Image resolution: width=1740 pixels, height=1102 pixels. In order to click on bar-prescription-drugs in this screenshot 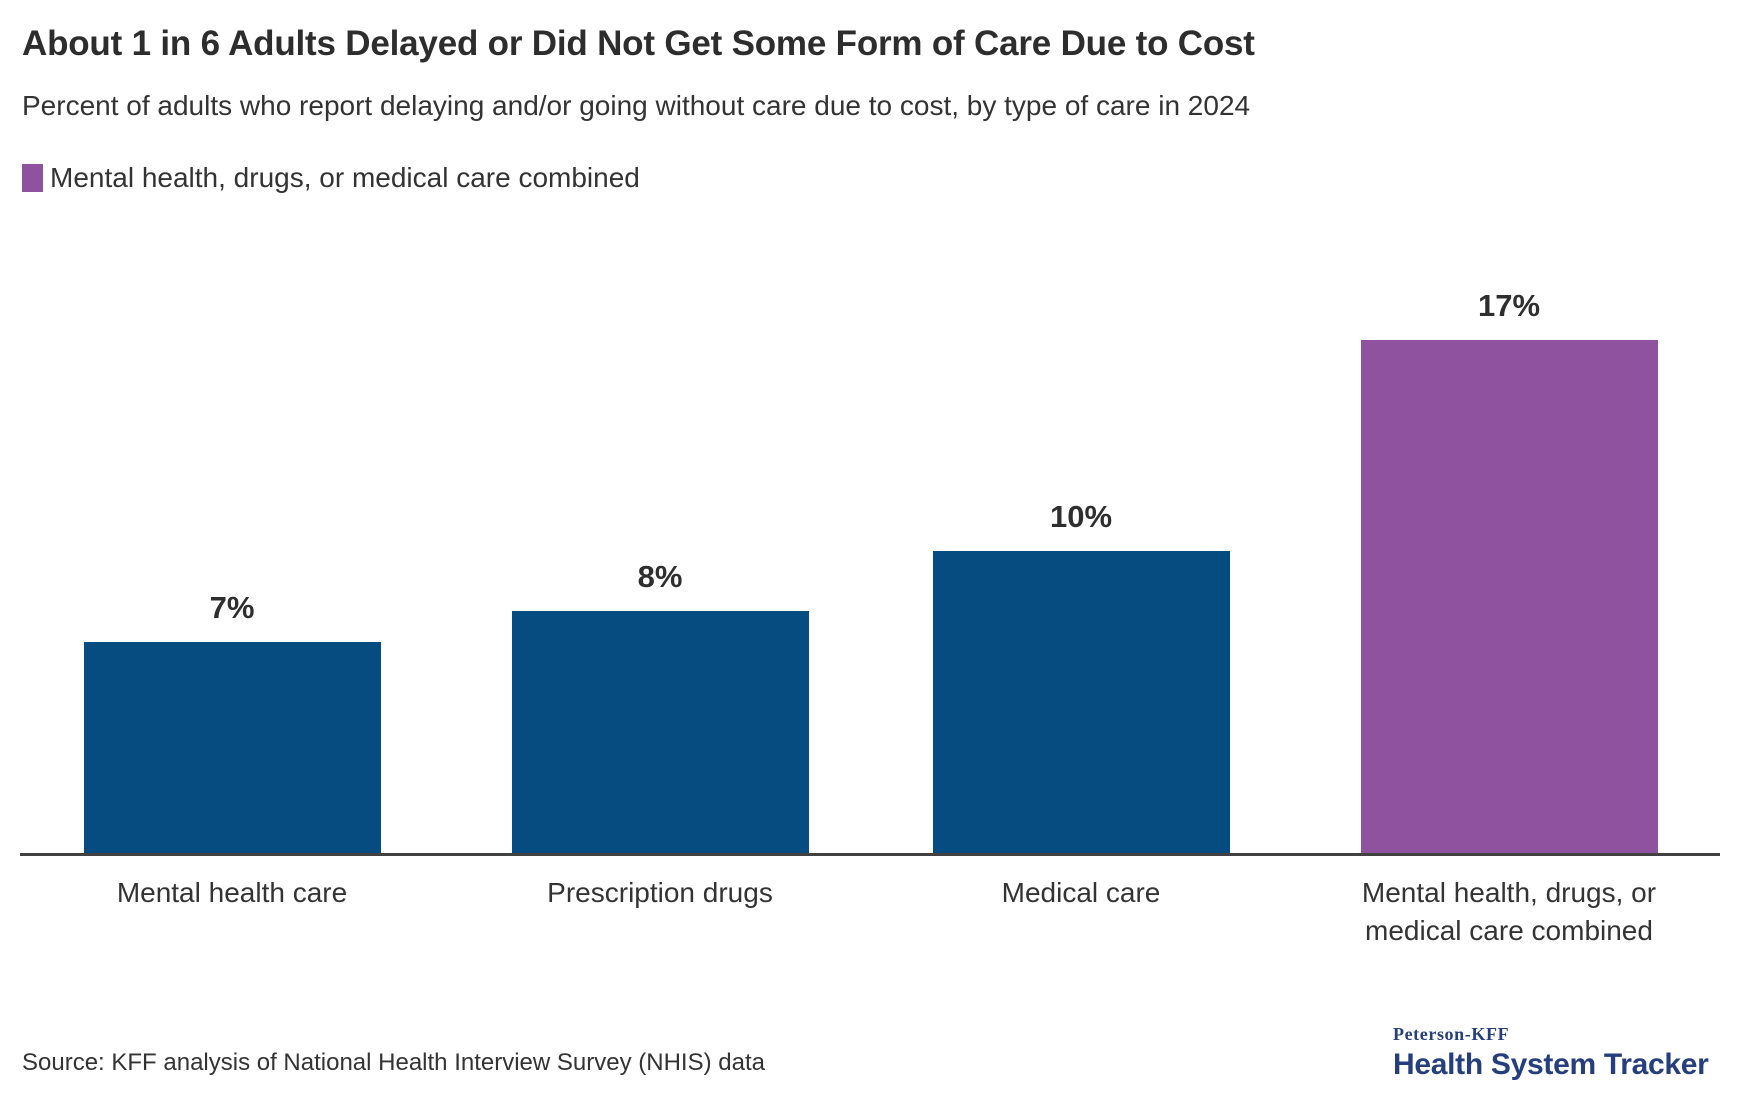, I will do `click(660, 732)`.